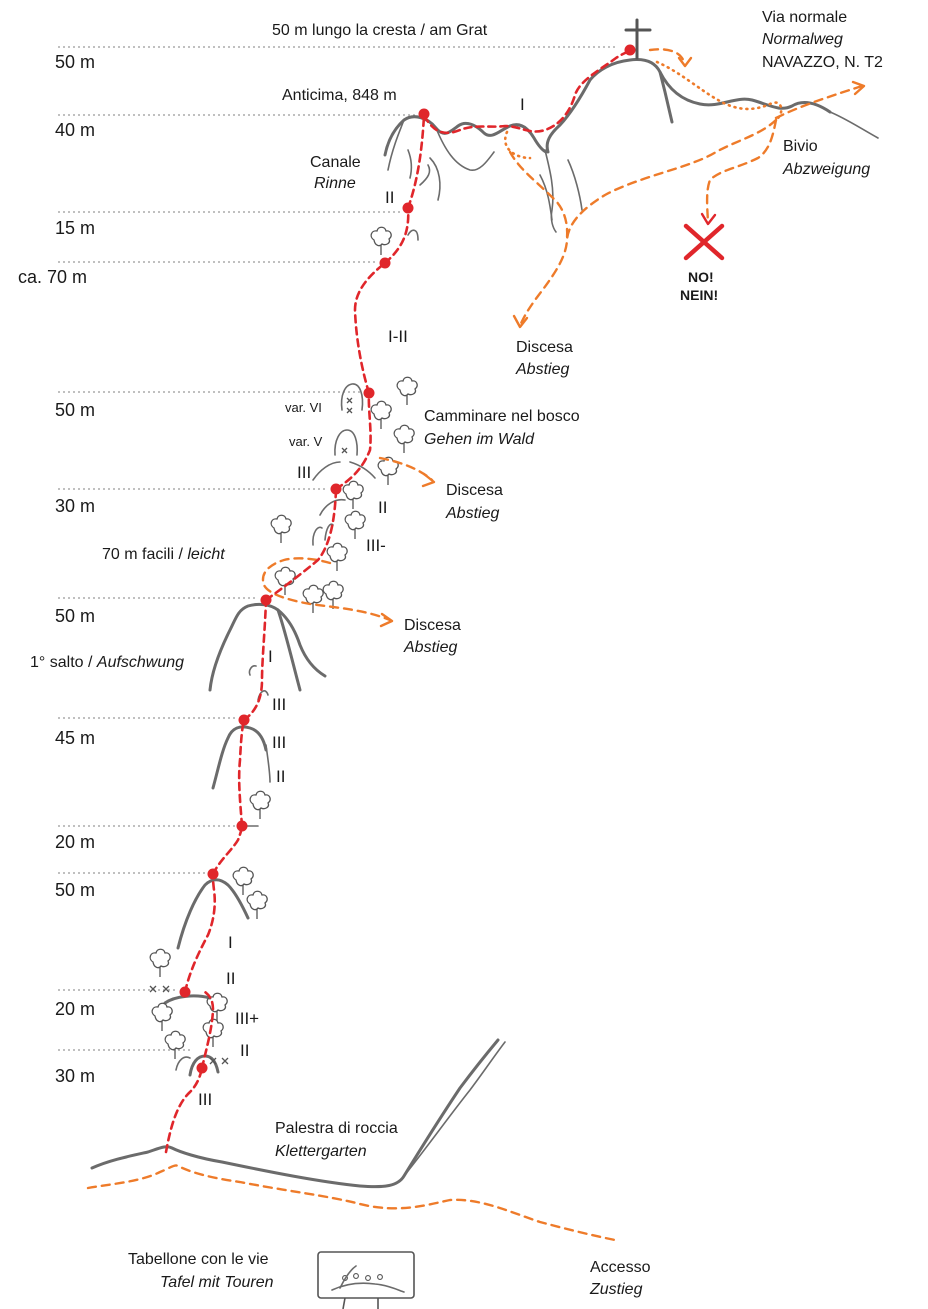 The width and height of the screenshot is (928, 1309). I want to click on step-label: 1° salto / Aufschwung, so click(107, 662).